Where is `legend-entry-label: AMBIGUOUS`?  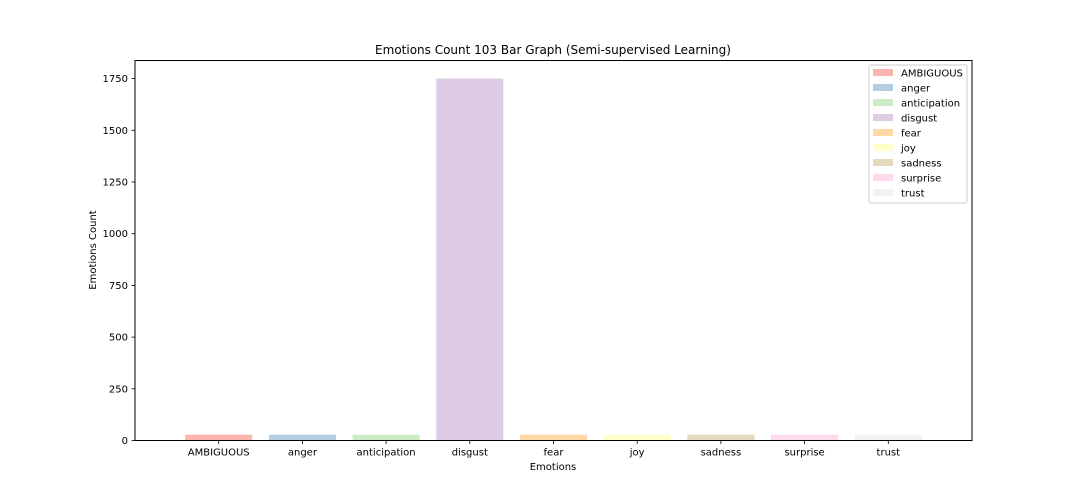
legend-entry-label: AMBIGUOUS is located at coordinates (932, 74).